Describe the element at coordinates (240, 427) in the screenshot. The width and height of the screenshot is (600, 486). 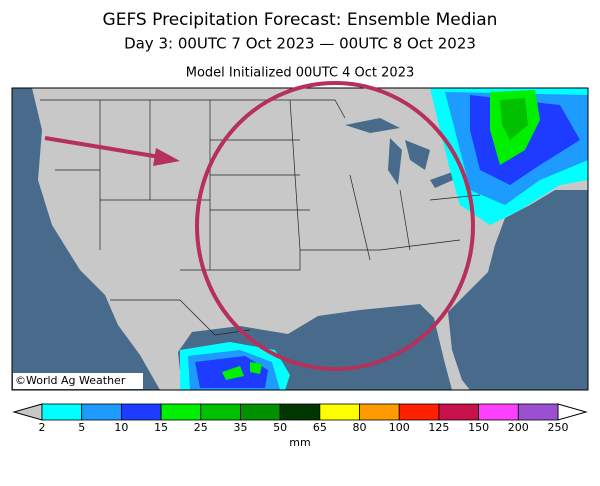
I see `colorbar-tick-label: 35` at that location.